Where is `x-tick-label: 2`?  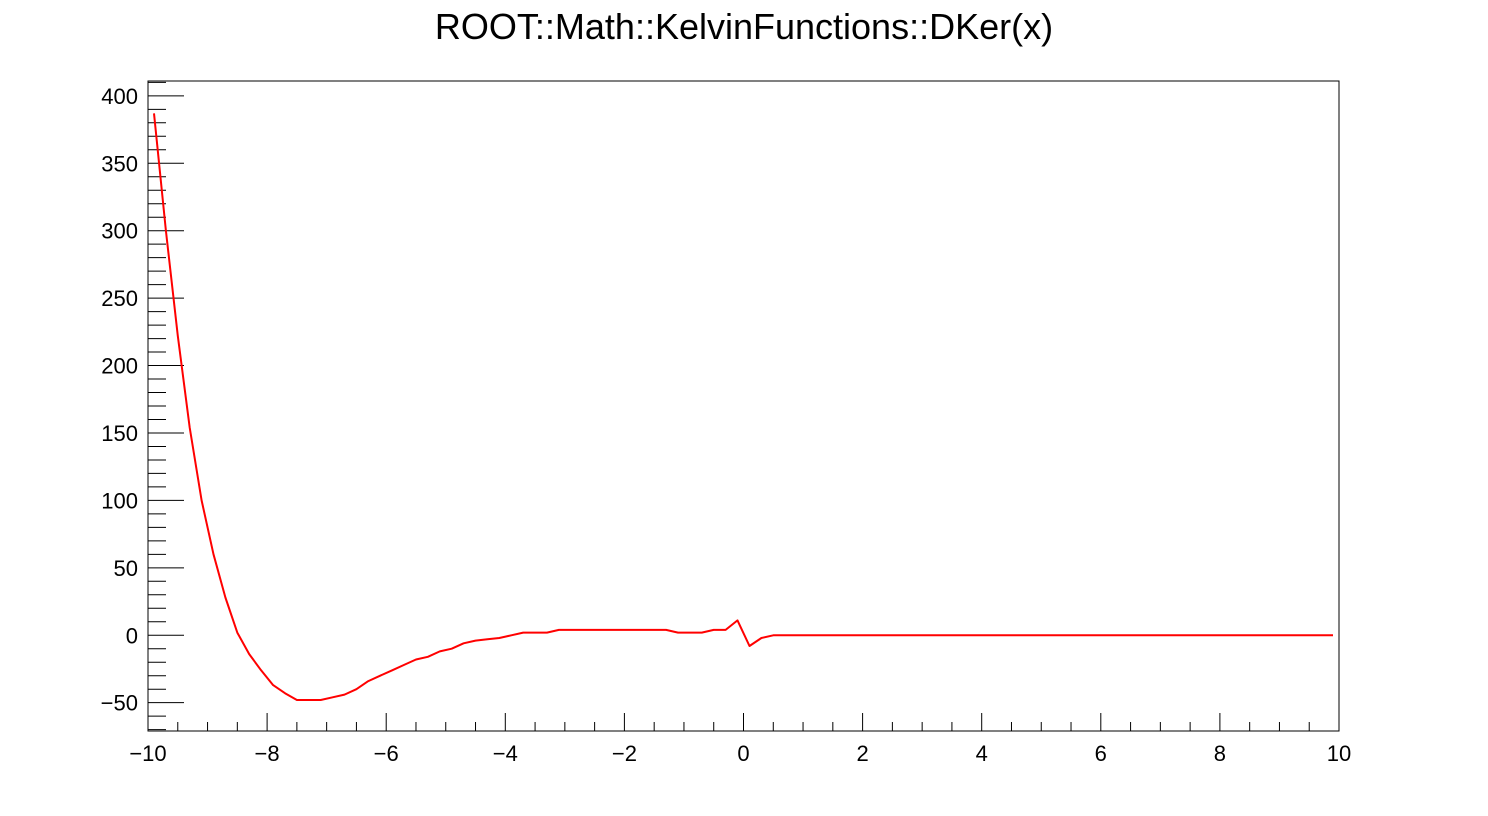
x-tick-label: 2 is located at coordinates (862, 753).